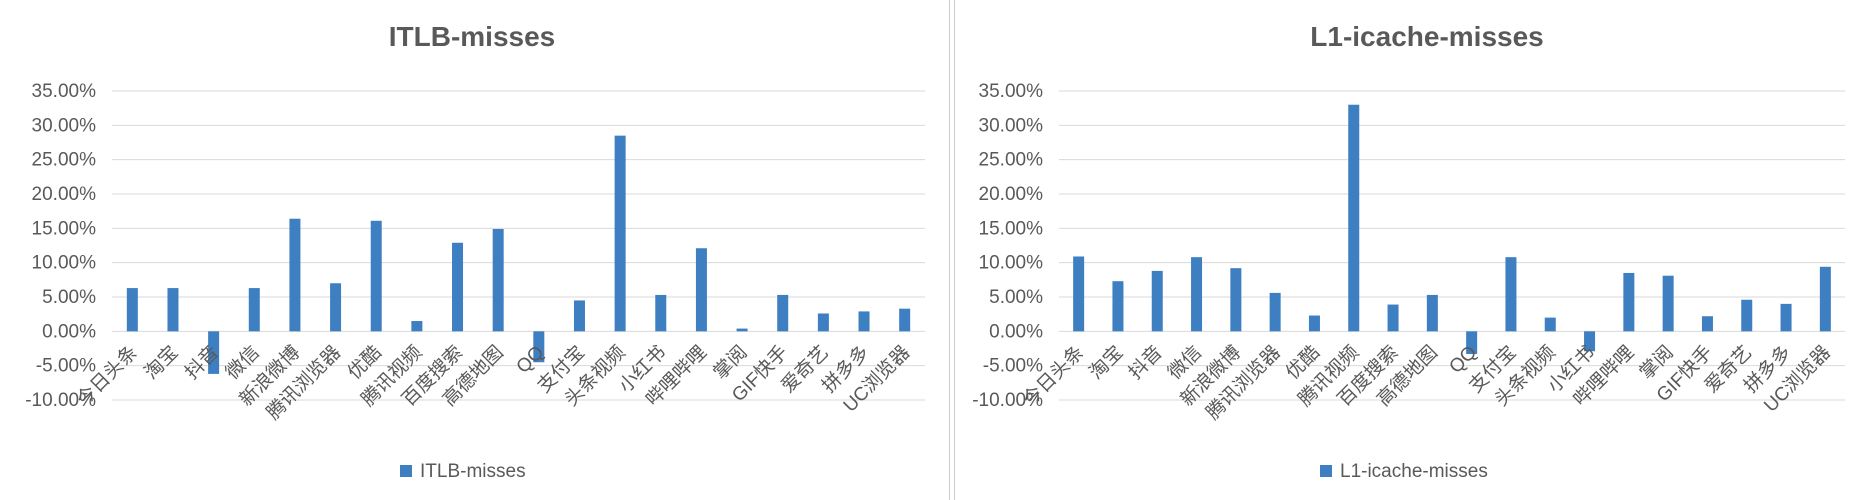 The height and width of the screenshot is (500, 1862). What do you see at coordinates (1145, 362) in the screenshot?
I see `category-label: 抖音` at bounding box center [1145, 362].